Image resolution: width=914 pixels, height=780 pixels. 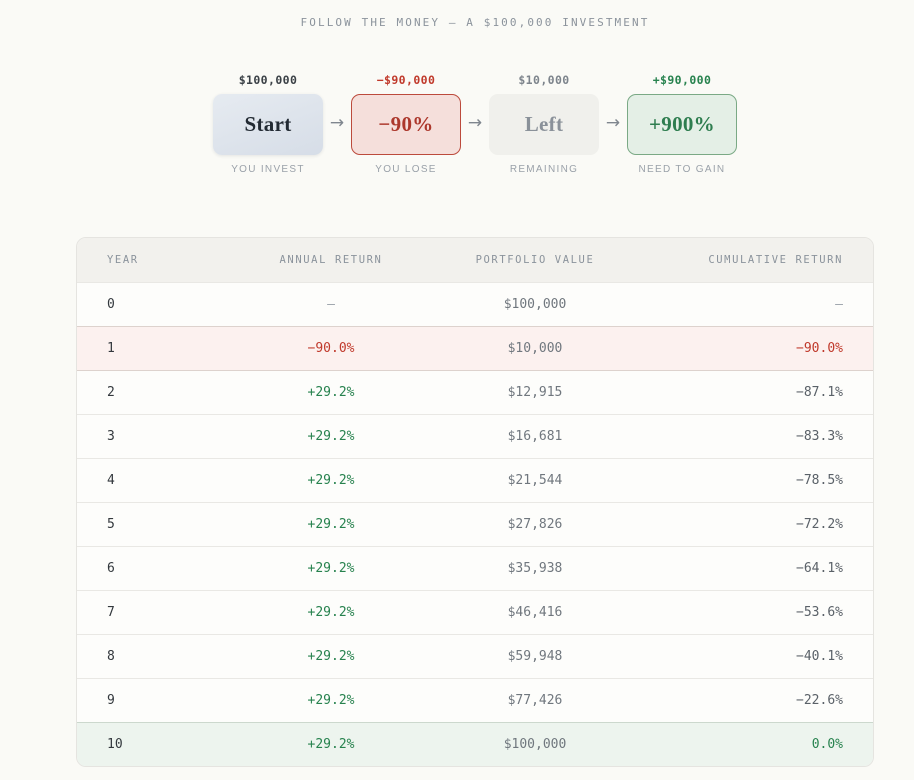 What do you see at coordinates (331, 304) in the screenshot?
I see `annual-return-cell: —` at bounding box center [331, 304].